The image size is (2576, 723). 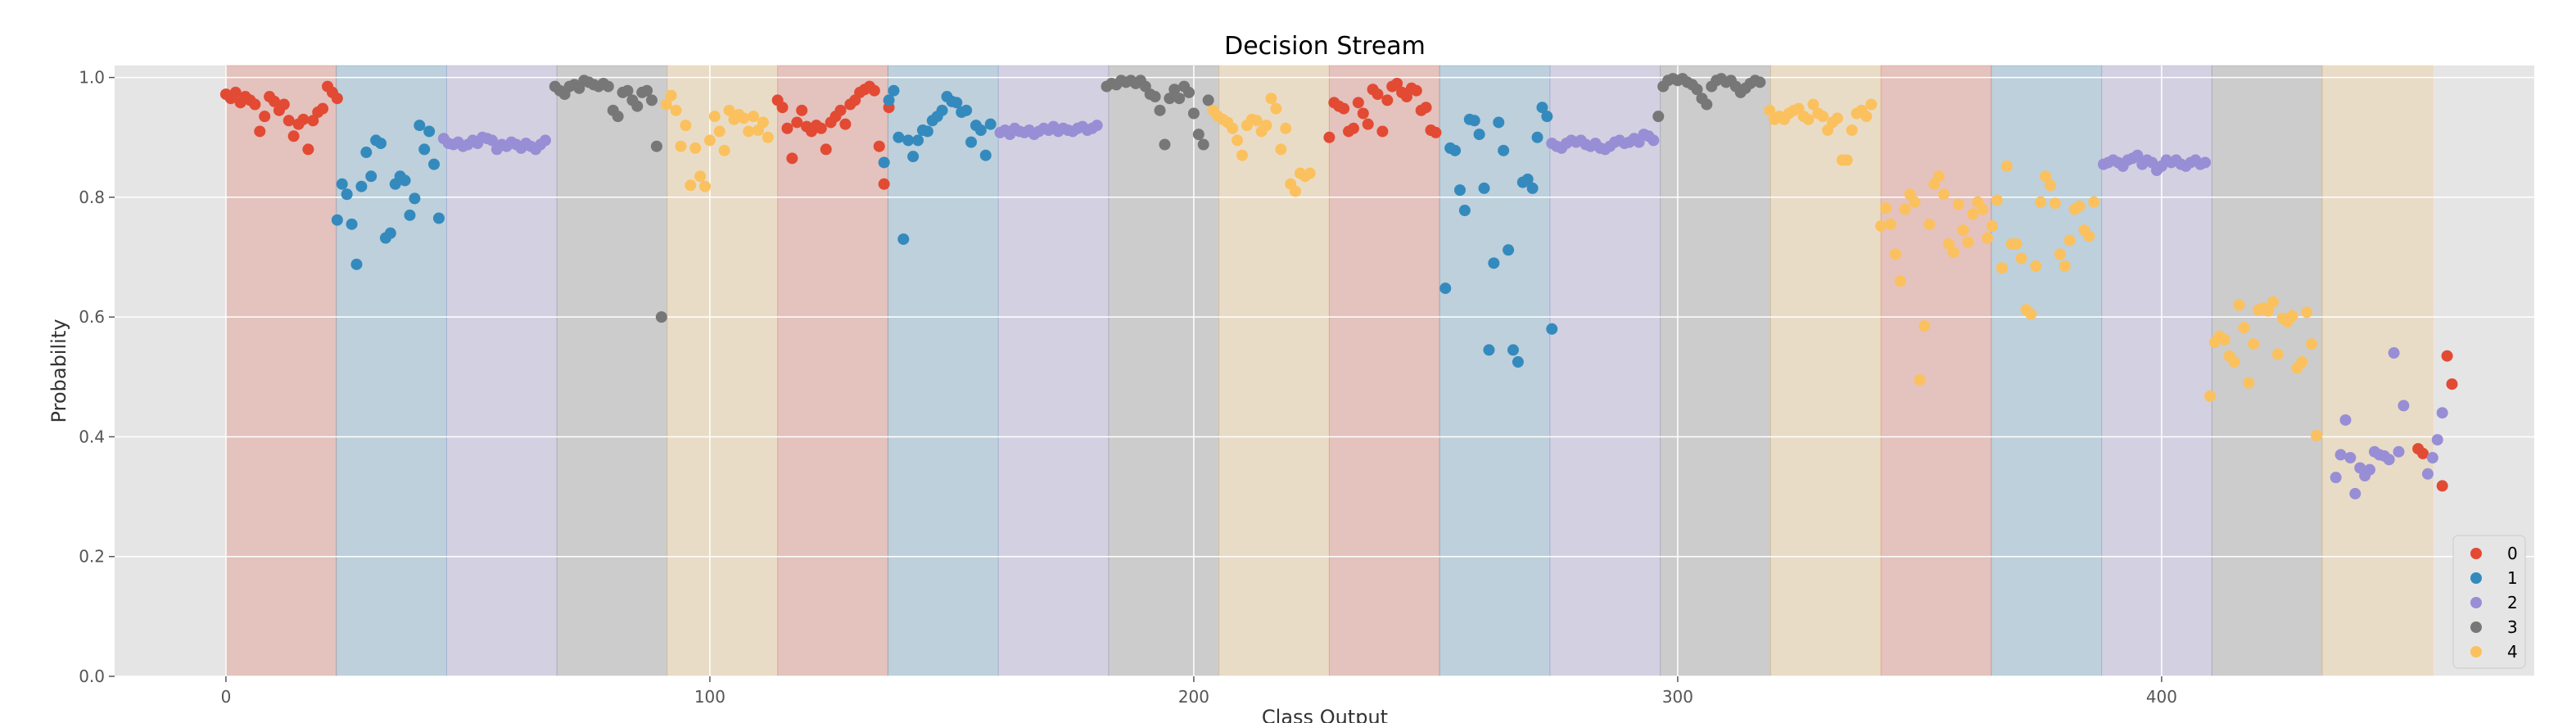 What do you see at coordinates (2512, 652) in the screenshot?
I see `legend-label-4: 4` at bounding box center [2512, 652].